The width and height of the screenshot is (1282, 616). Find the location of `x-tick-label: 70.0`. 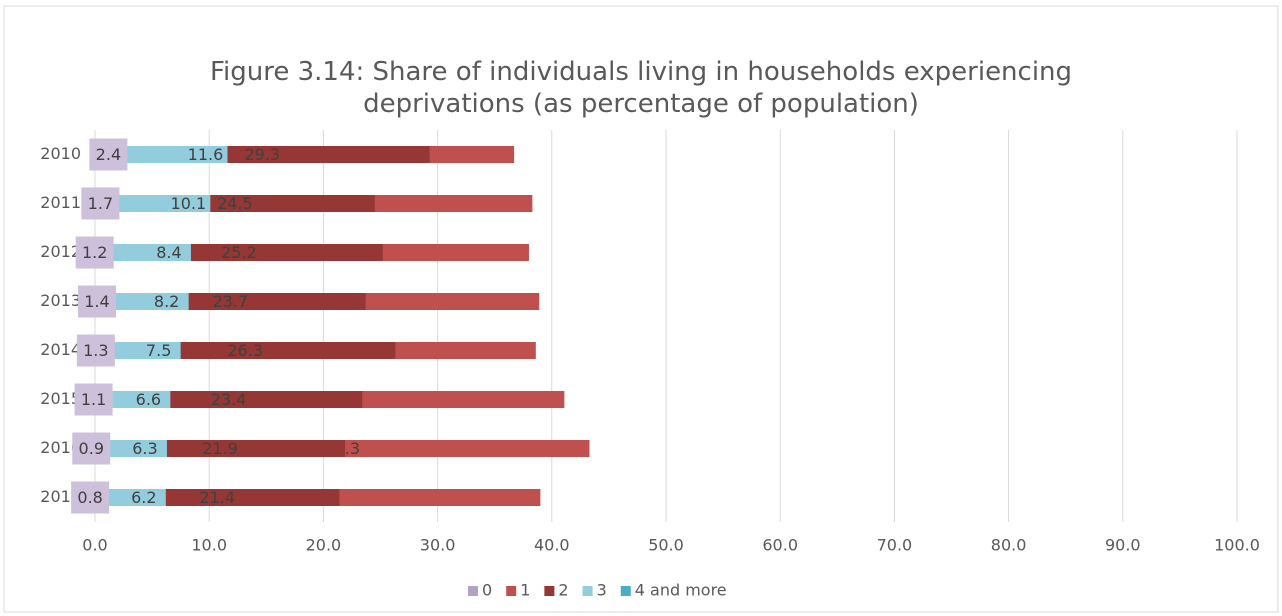

x-tick-label: 70.0 is located at coordinates (895, 545).